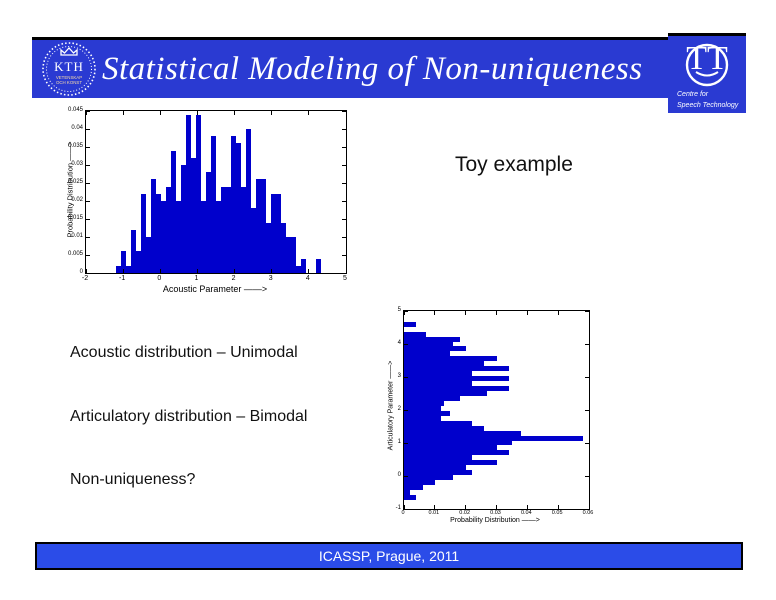 The height and width of the screenshot is (600, 776). I want to click on x-tick-label: 1, so click(196, 278).